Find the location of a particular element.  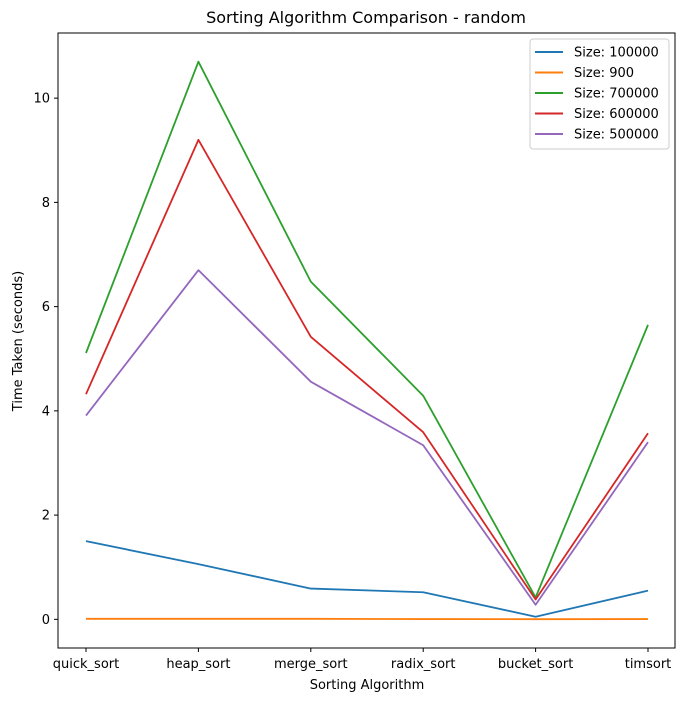

y-axis: 0 2 4 6 8 10 is located at coordinates (45, 360).